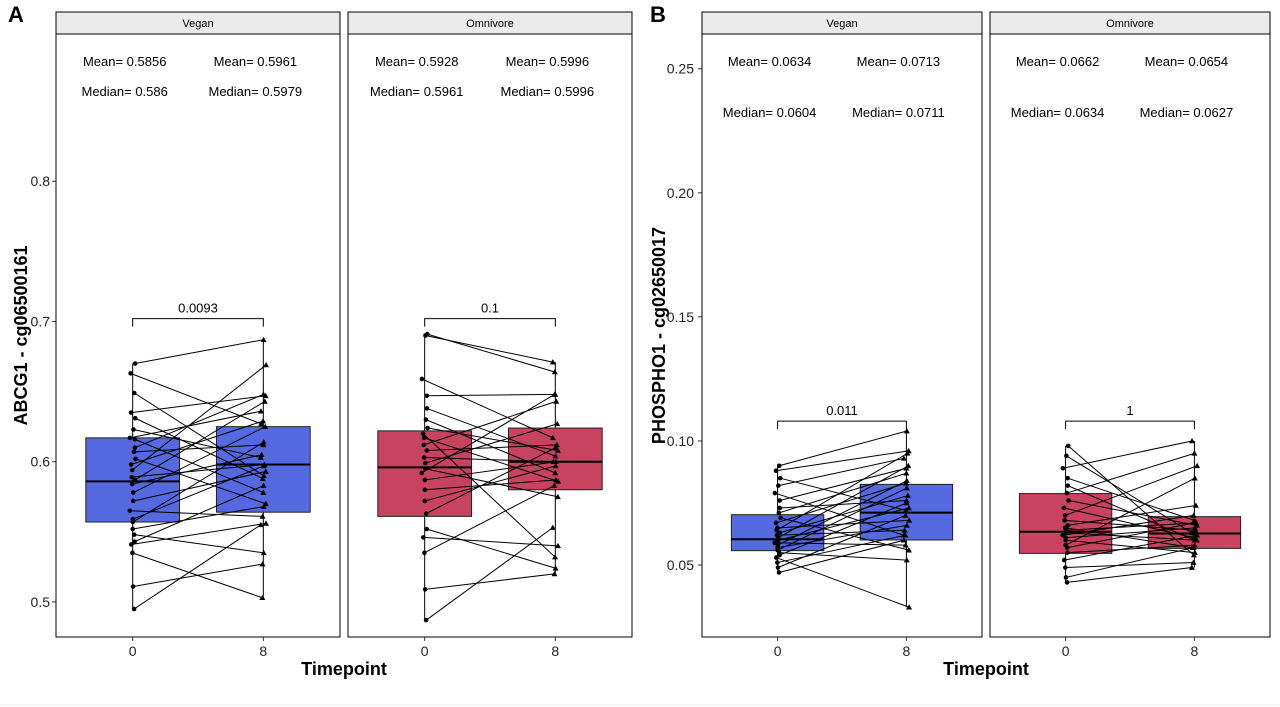 The width and height of the screenshot is (1280, 707). I want to click on x-tick-label: 8, so click(1195, 651).